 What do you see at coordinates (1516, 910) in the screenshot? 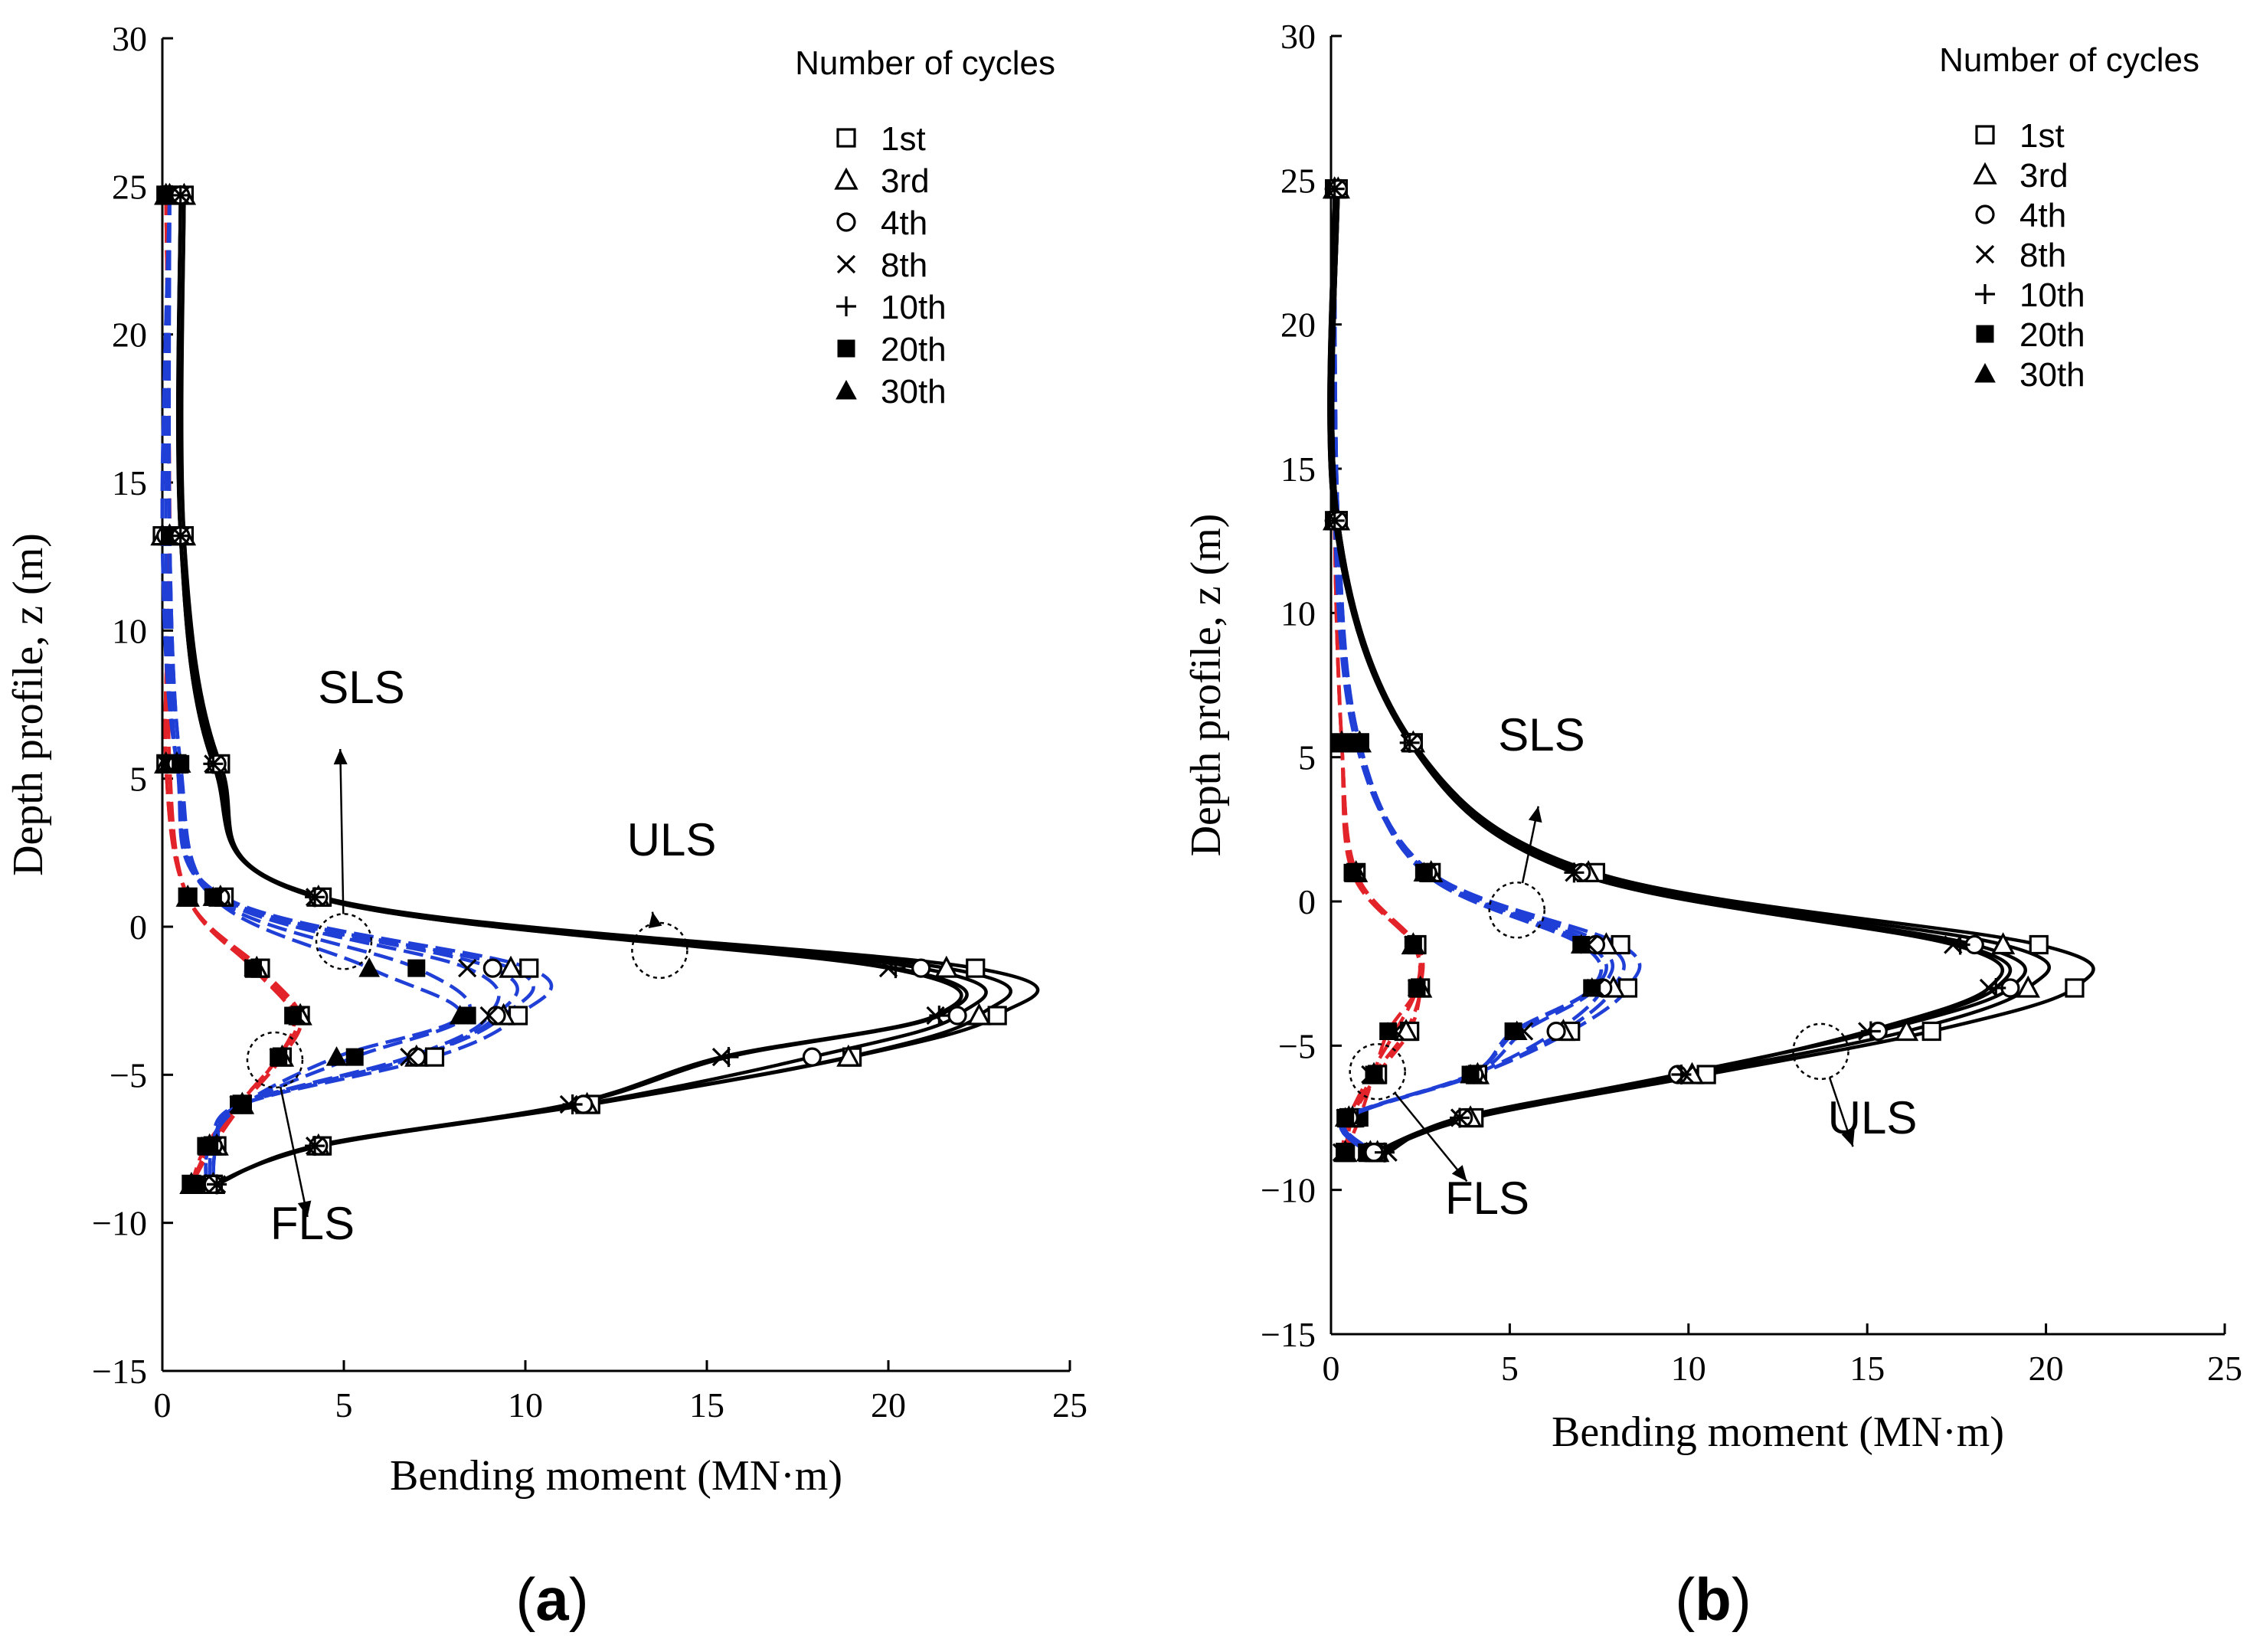
I see `annotation-circle-sls` at bounding box center [1516, 910].